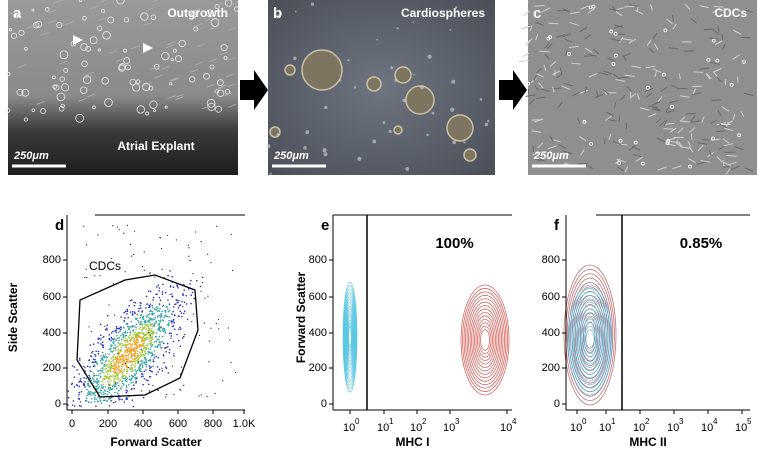 This screenshot has width=760, height=454. Describe the element at coordinates (123, 87) in the screenshot. I see `micrograph` at that location.